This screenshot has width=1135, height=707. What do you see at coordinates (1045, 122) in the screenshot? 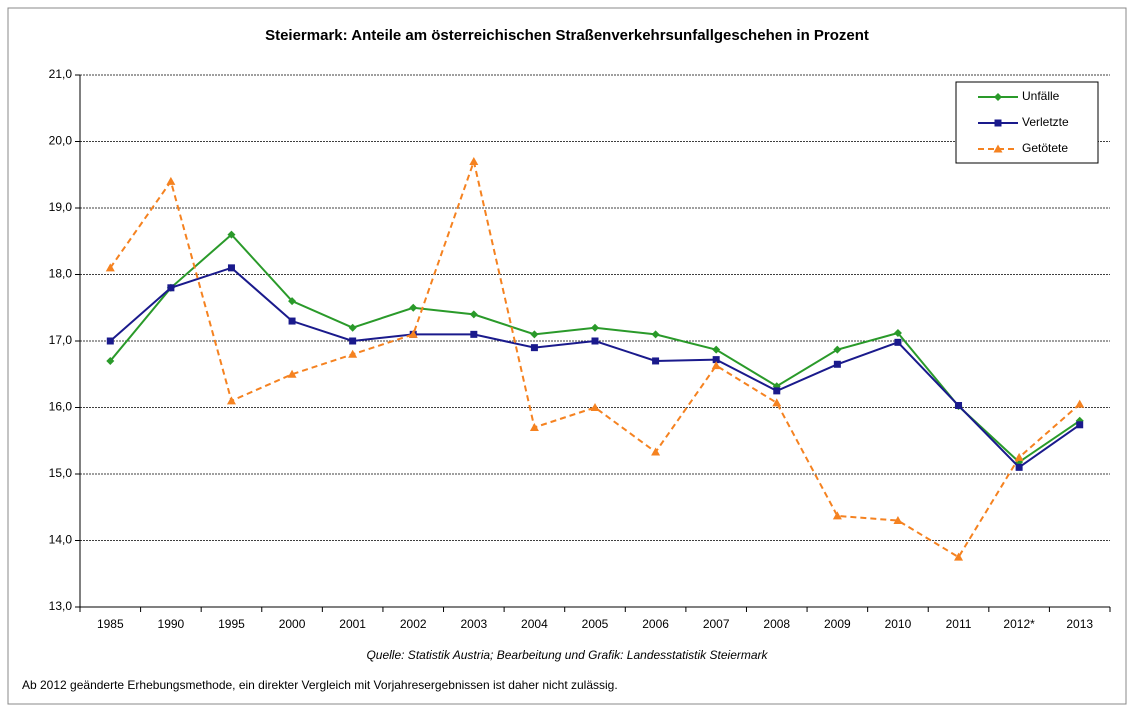
I see `legend-label: Verletzte` at bounding box center [1045, 122].